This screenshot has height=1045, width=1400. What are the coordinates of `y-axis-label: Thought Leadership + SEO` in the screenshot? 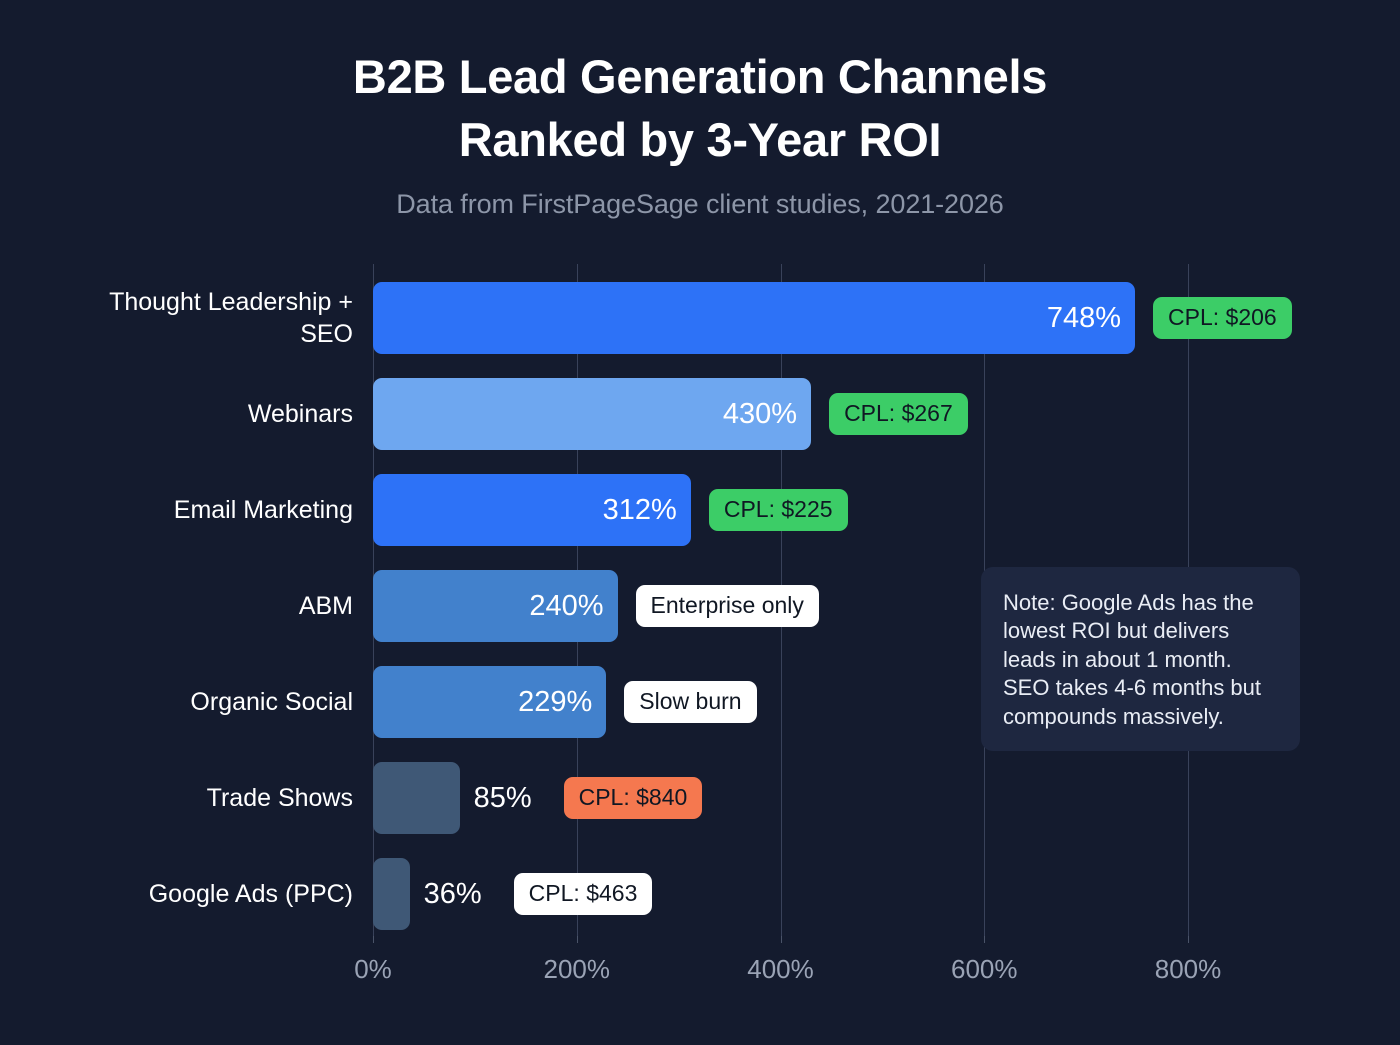 It's located at (231, 318).